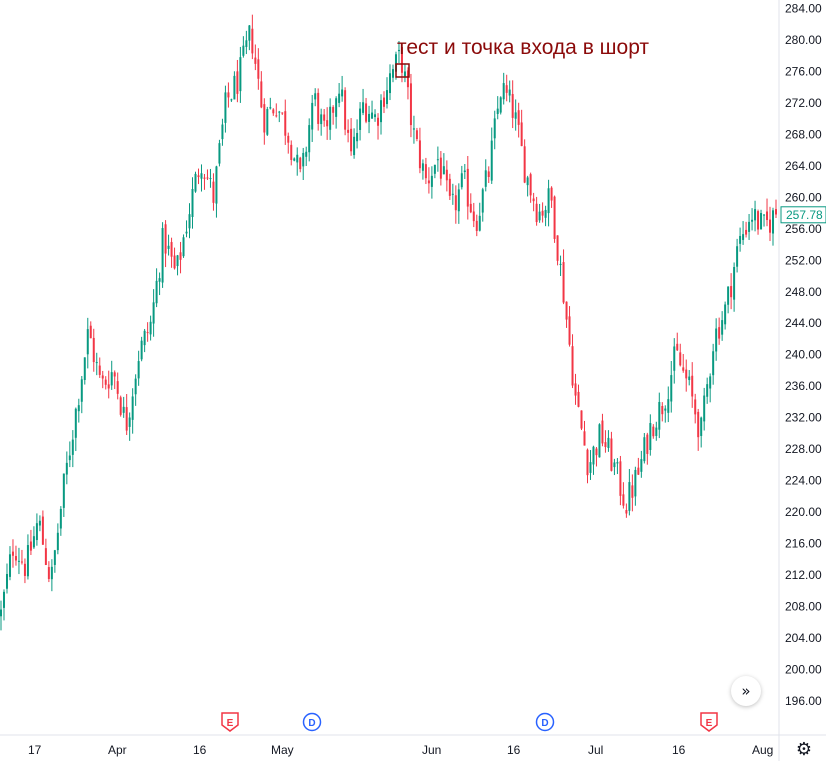 The width and height of the screenshot is (826, 761). What do you see at coordinates (595, 750) in the screenshot?
I see `x-tick-label: Jul` at bounding box center [595, 750].